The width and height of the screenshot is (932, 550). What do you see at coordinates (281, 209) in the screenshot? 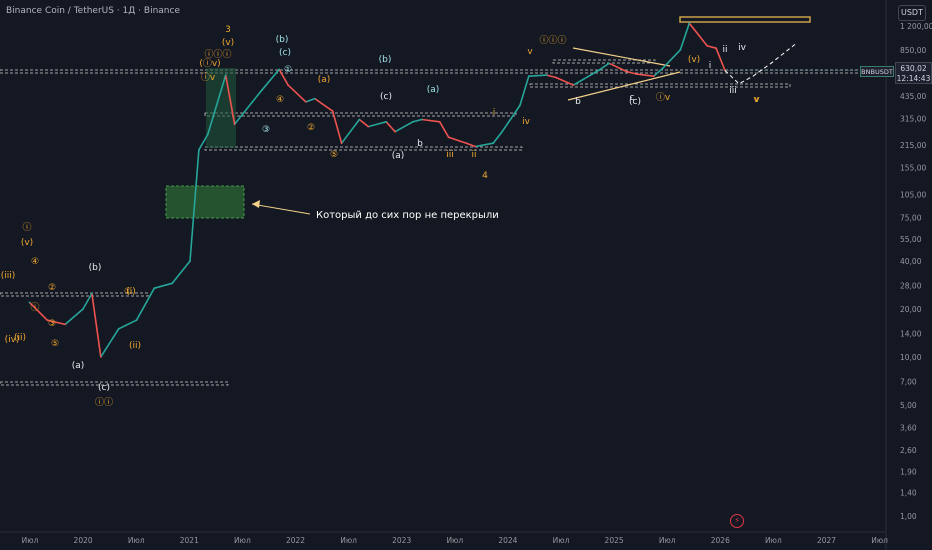
I see `annotation-arrow-line` at bounding box center [281, 209].